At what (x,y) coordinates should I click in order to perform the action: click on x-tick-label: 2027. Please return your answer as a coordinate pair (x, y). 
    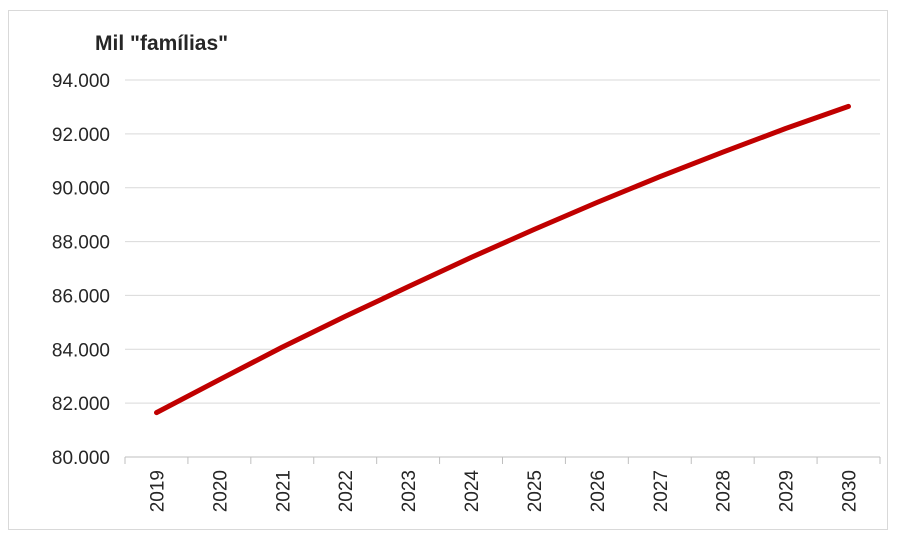
    Looking at the image, I should click on (661, 491).